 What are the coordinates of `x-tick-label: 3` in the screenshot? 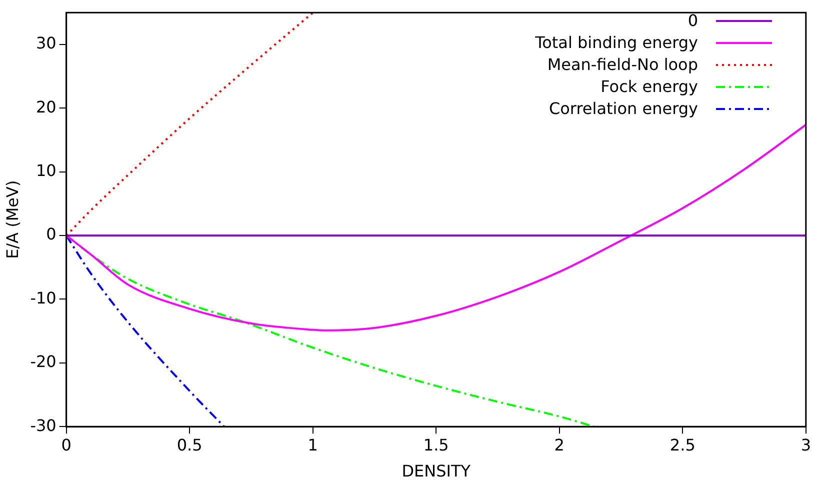 It's located at (806, 444).